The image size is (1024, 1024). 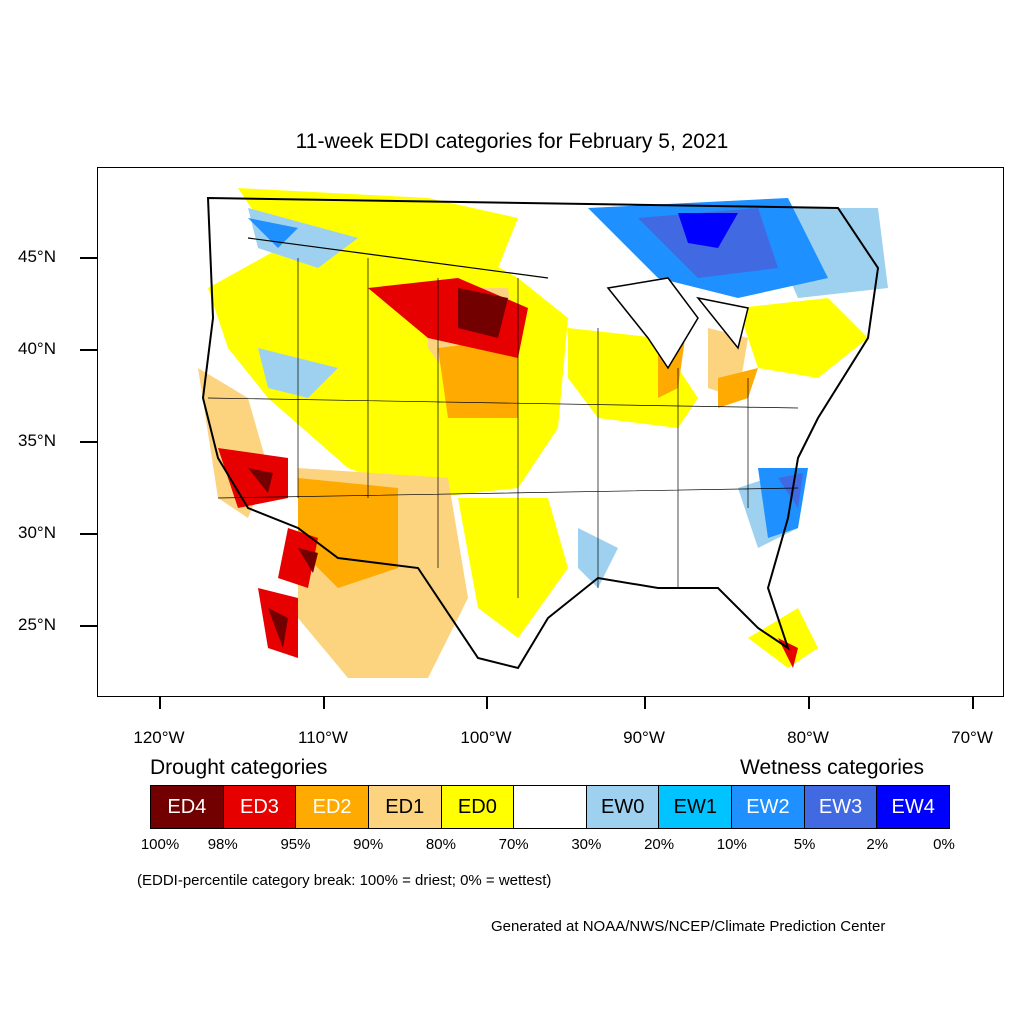 What do you see at coordinates (832, 767) in the screenshot?
I see `wetness-heading: Wetness categories` at bounding box center [832, 767].